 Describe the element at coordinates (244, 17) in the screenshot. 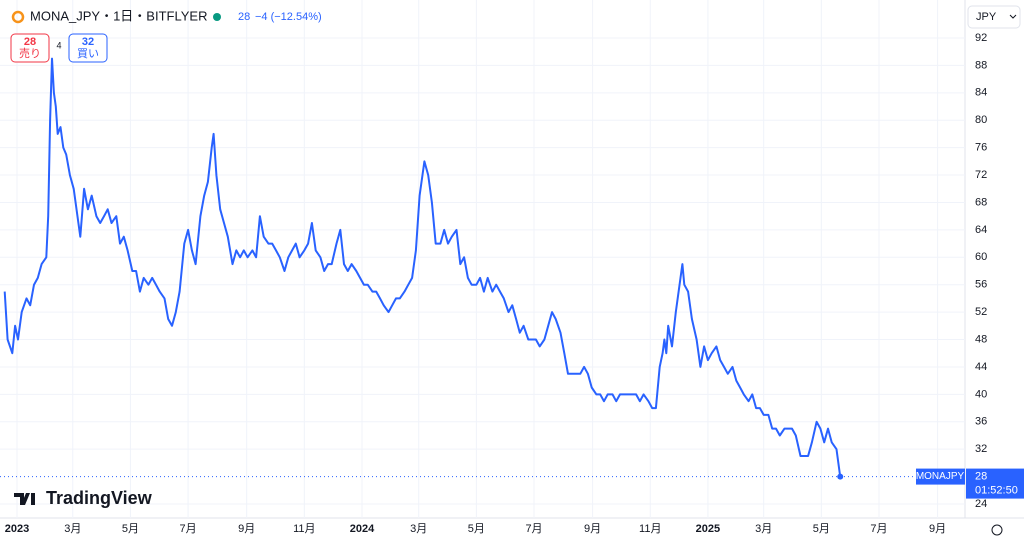

I see `last-price: 28` at that location.